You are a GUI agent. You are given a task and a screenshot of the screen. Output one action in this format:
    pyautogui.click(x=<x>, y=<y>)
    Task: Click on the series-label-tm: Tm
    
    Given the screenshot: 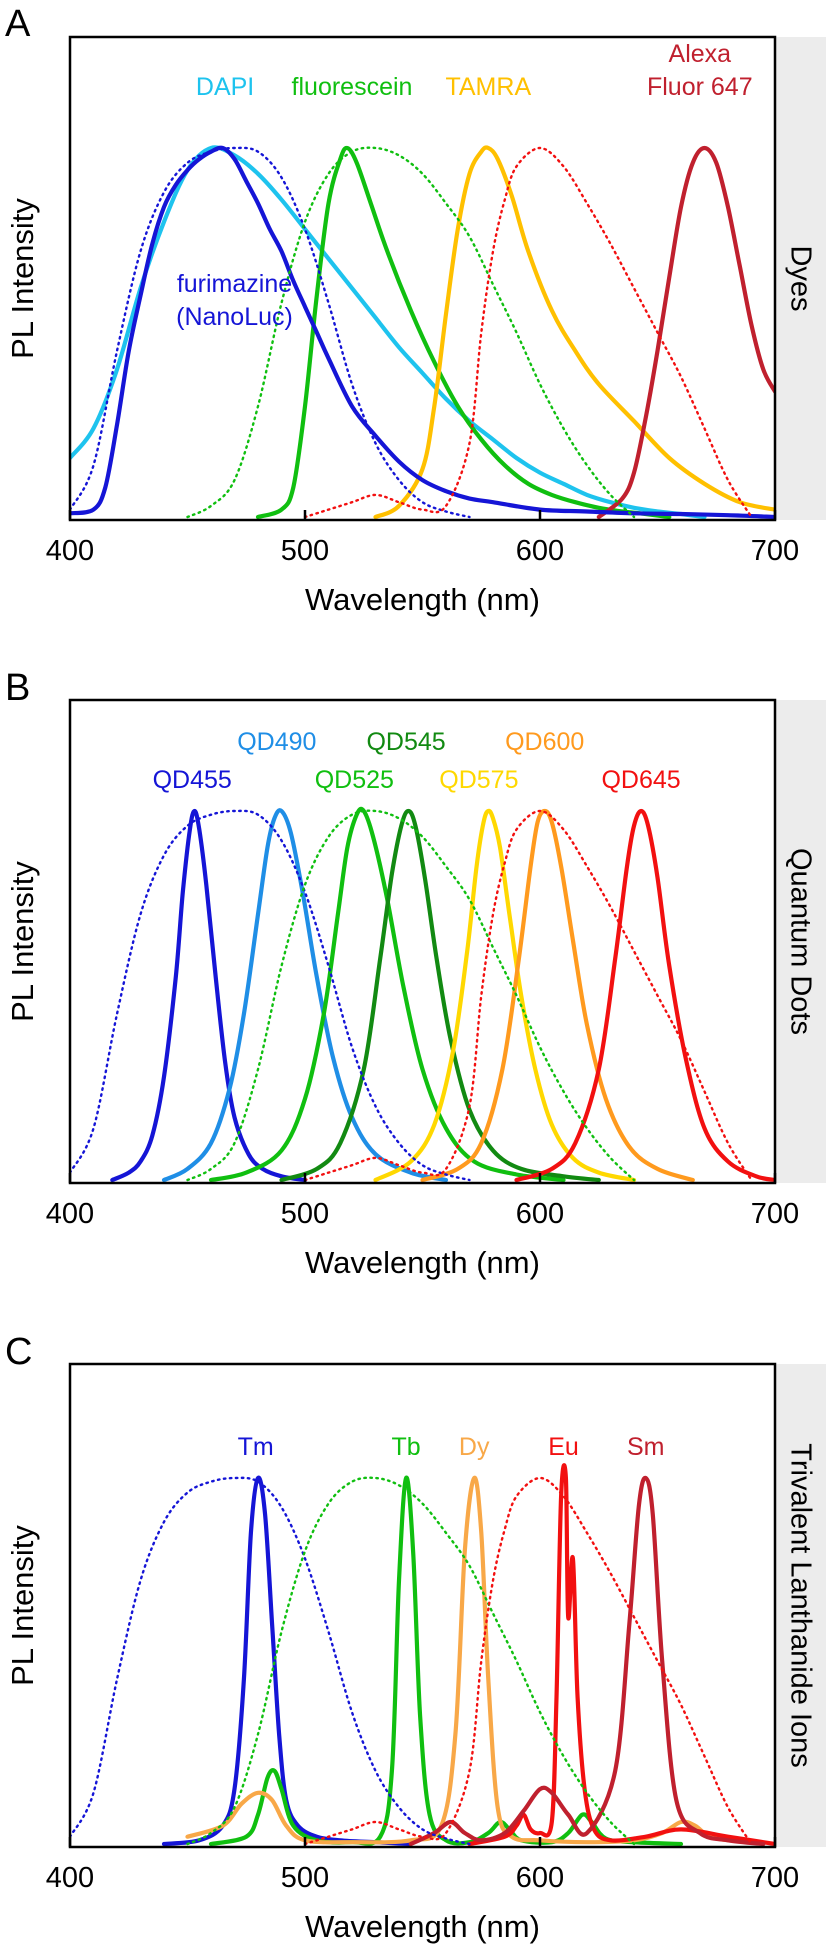 What is the action you would take?
    pyautogui.click(x=256, y=1447)
    